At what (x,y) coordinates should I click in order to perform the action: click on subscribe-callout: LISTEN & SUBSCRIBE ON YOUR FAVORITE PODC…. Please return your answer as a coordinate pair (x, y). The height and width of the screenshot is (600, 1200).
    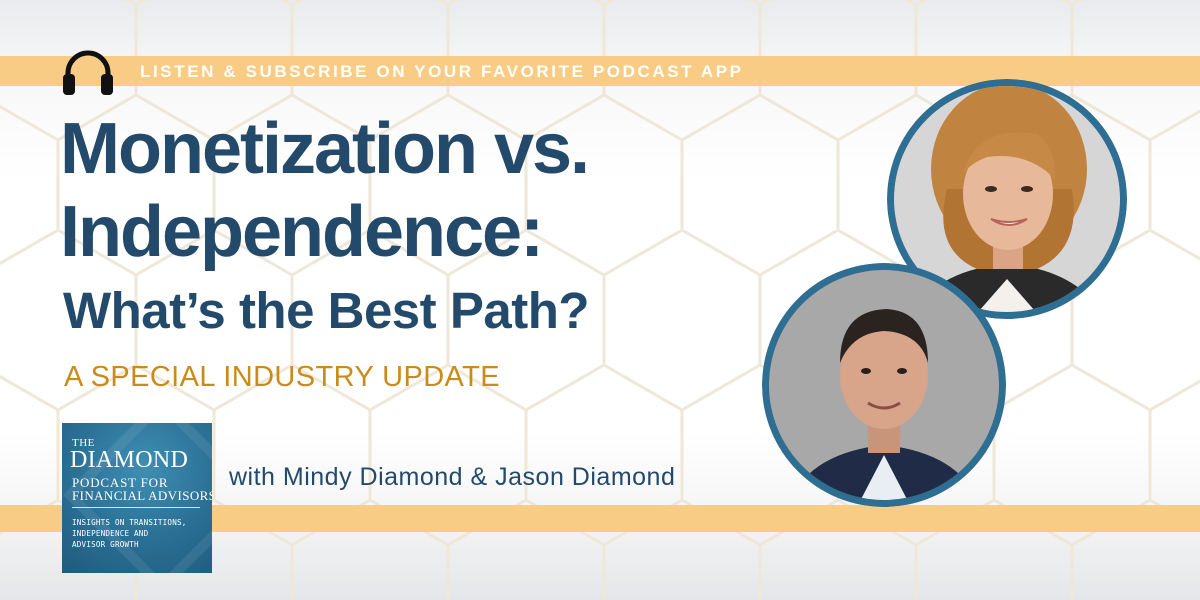
    Looking at the image, I should click on (442, 71).